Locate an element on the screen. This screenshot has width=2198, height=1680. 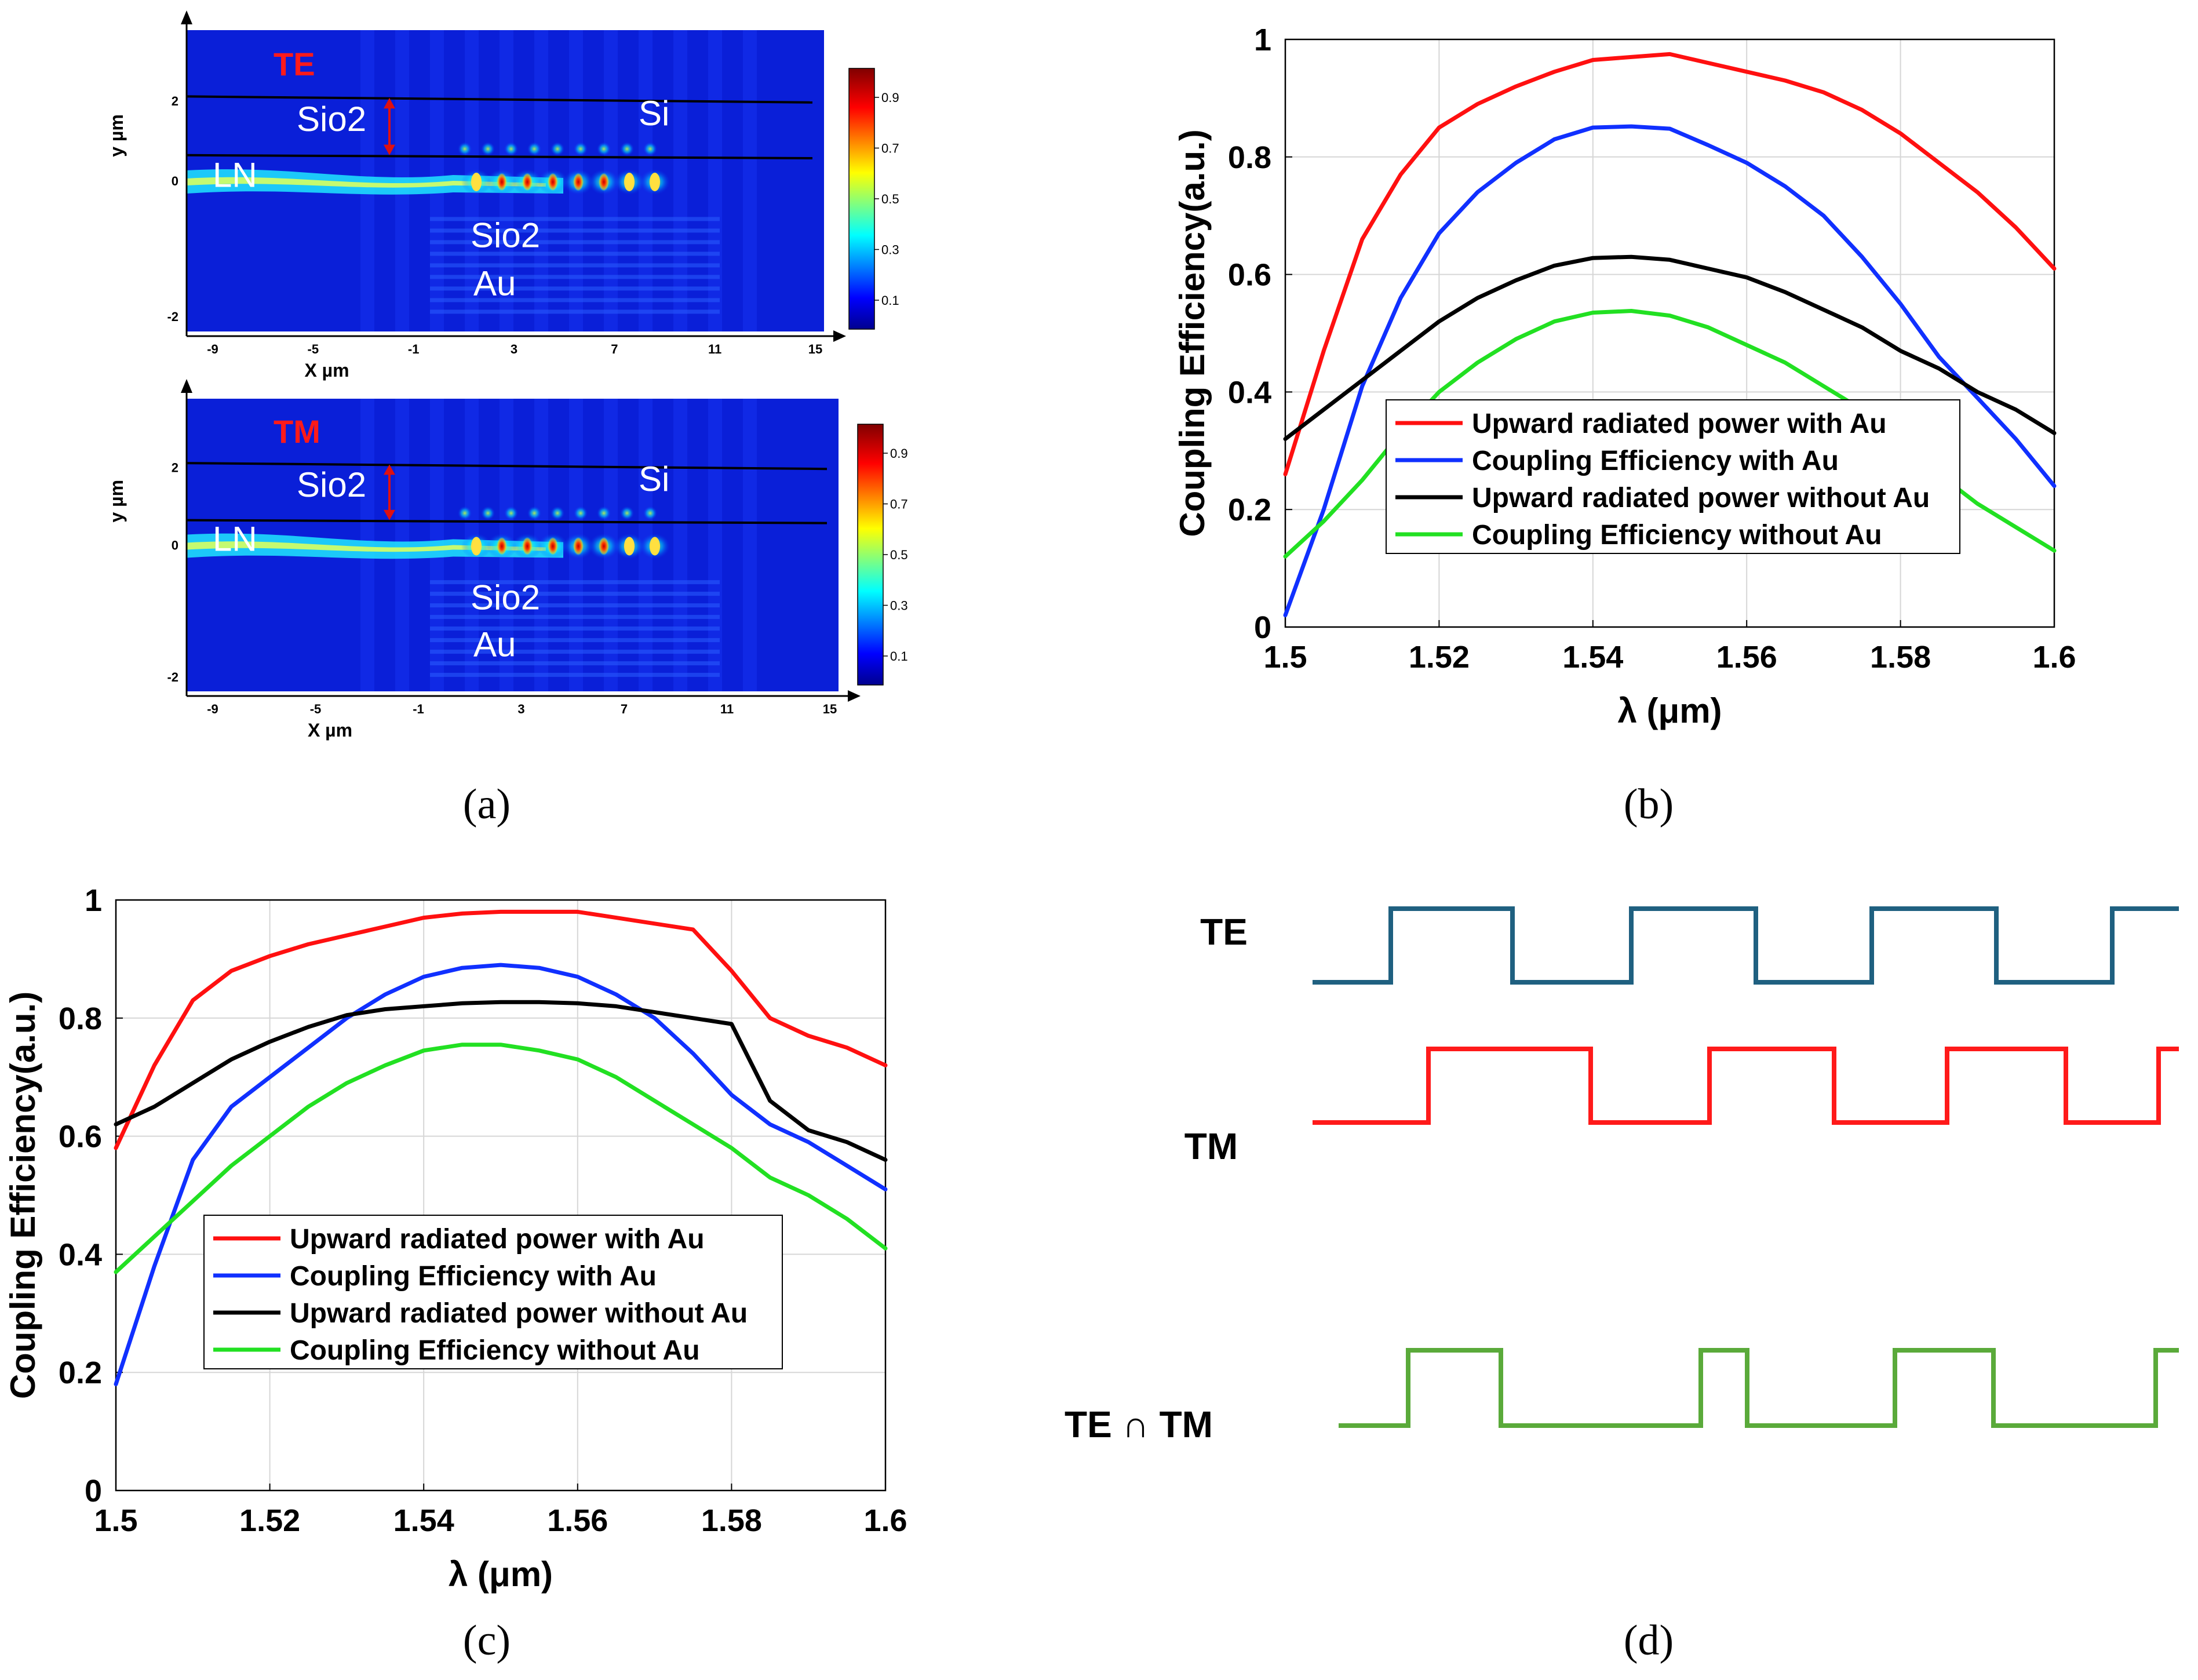
y-tick-label: 2 is located at coordinates (175, 468).